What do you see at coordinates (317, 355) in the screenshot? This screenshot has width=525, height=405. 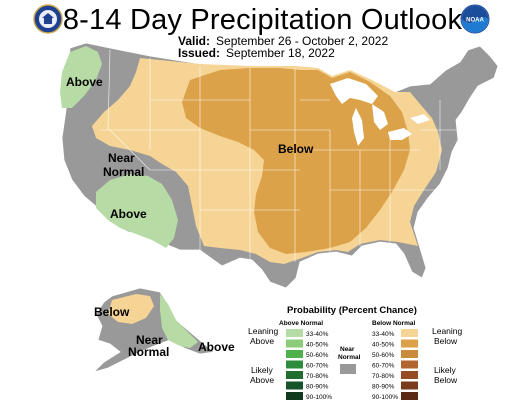 I see `legend-above-range: 50-60%` at bounding box center [317, 355].